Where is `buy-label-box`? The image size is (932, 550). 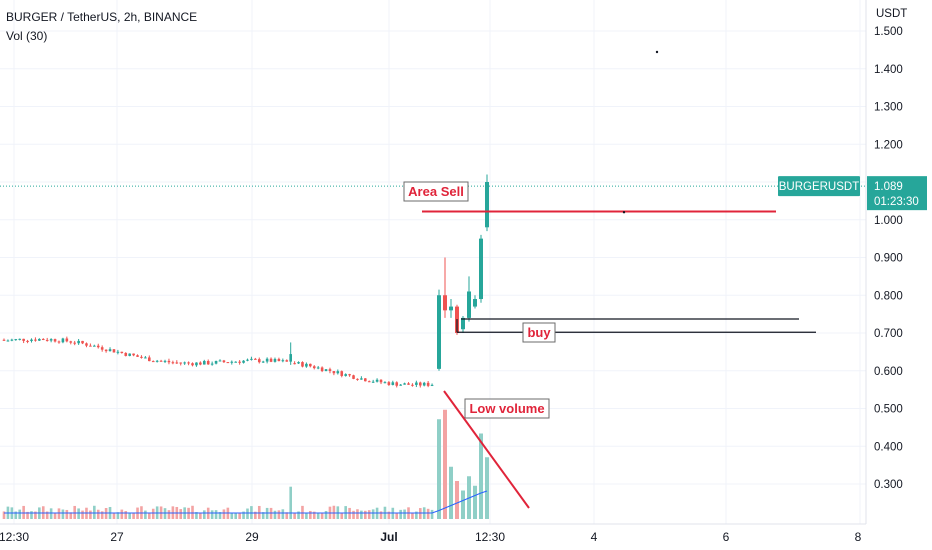 buy-label-box is located at coordinates (539, 332).